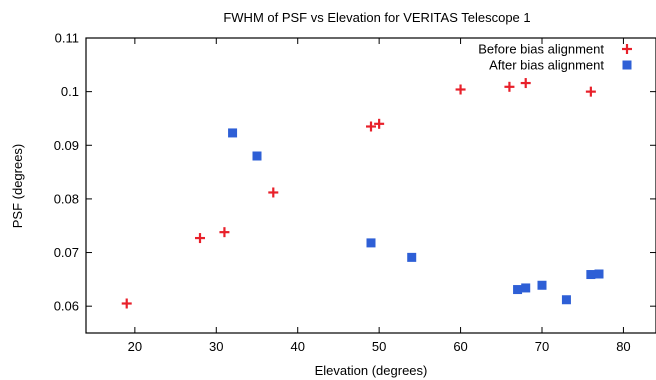  What do you see at coordinates (66, 145) in the screenshot?
I see `y-tick-label: 0.09` at bounding box center [66, 145].